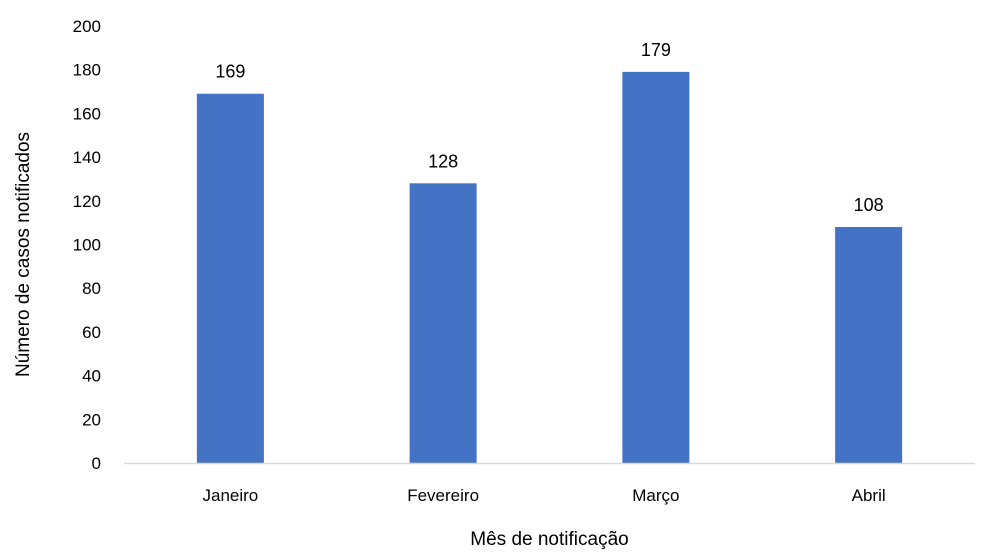 This screenshot has height=554, width=992. I want to click on bar-value-label: 128, so click(443, 161).